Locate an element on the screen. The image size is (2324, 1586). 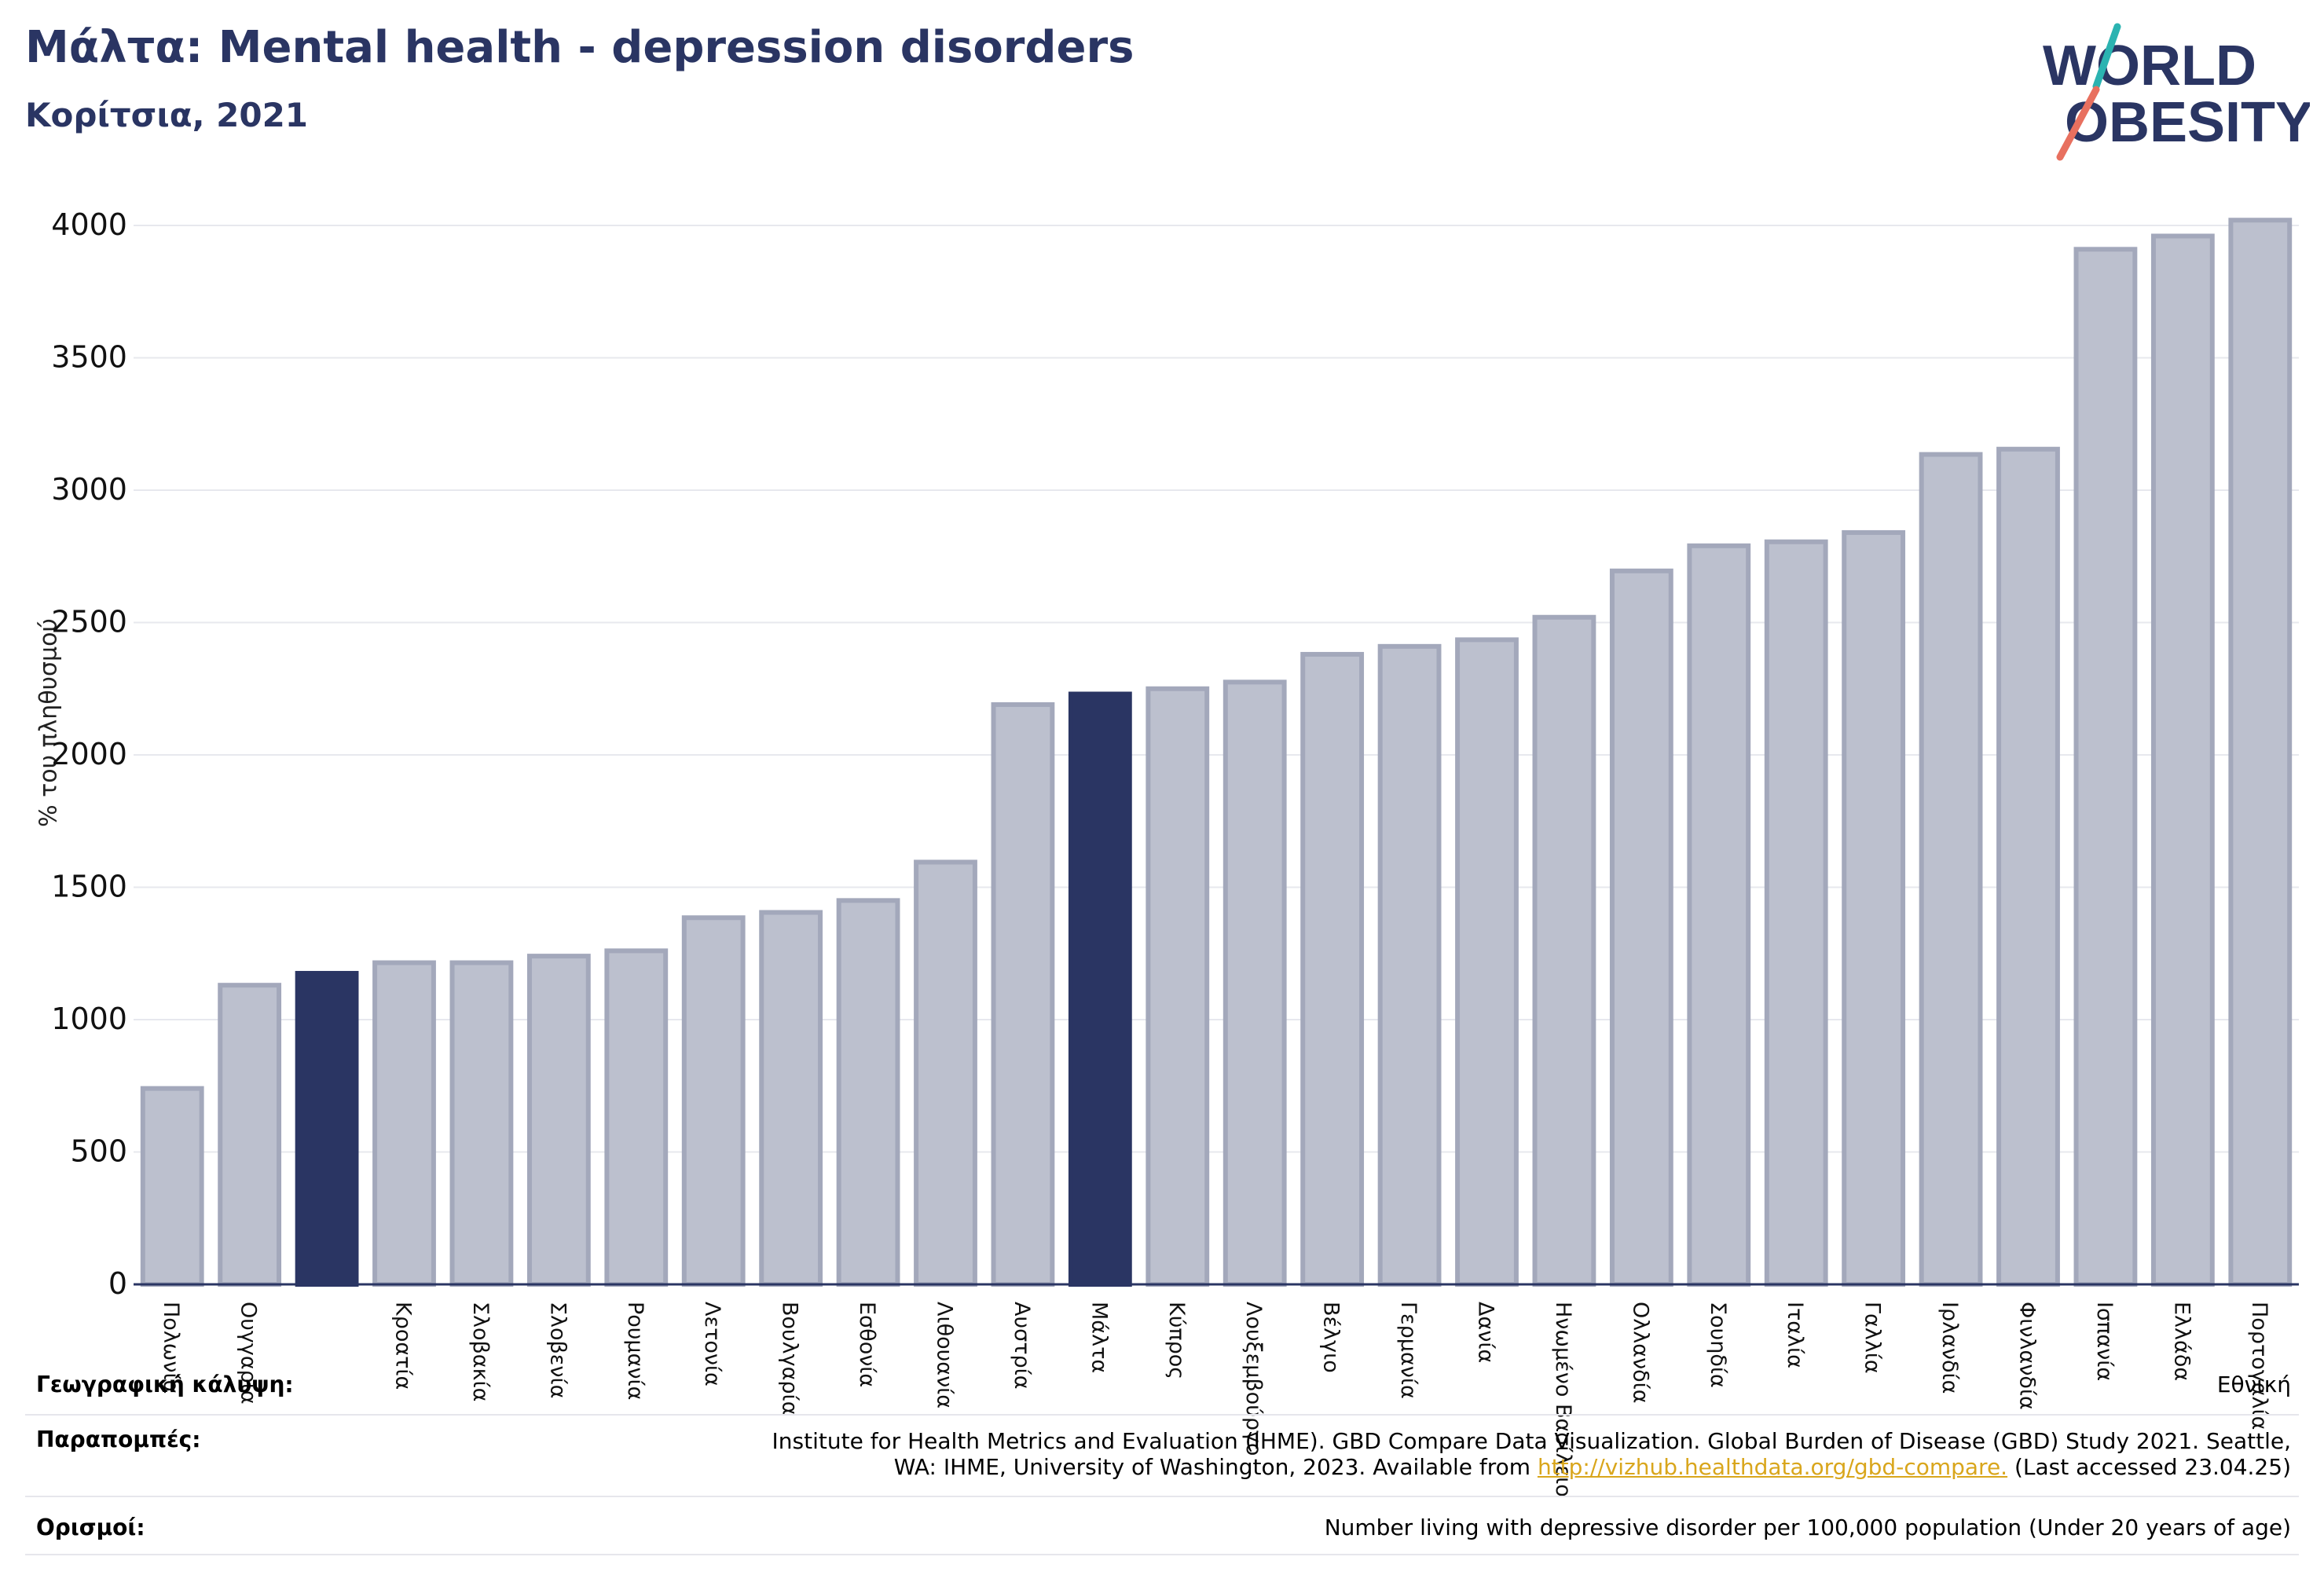
x-tick-label: Μάλτα is located at coordinates (1099, 1337).